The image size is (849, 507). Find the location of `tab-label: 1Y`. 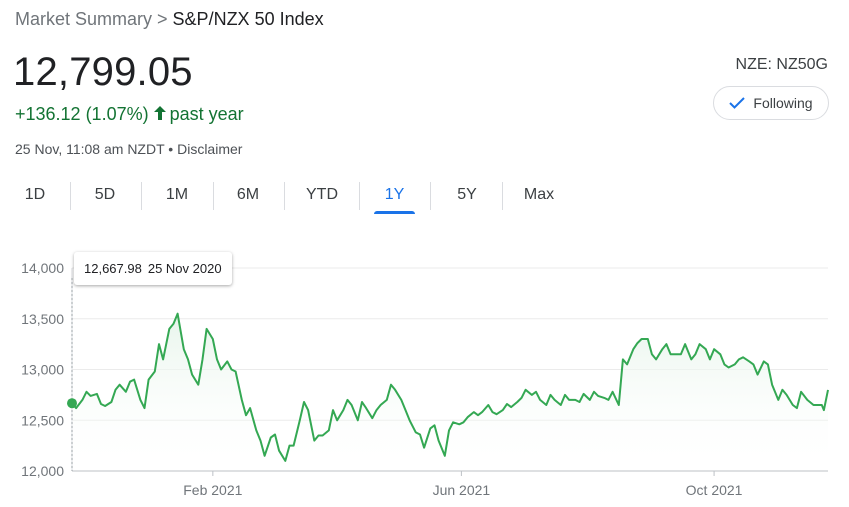

tab-label: 1Y is located at coordinates (394, 194).